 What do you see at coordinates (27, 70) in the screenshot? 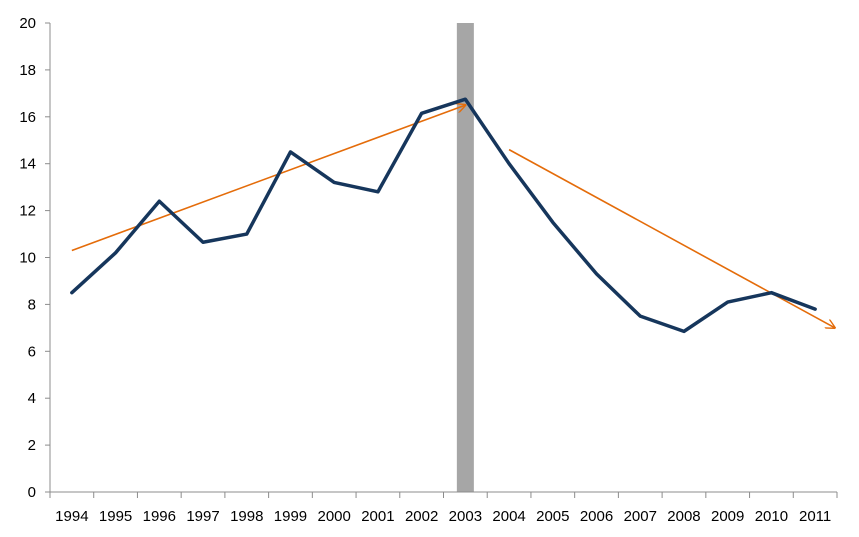
I see `y-tick-label: 18` at bounding box center [27, 70].